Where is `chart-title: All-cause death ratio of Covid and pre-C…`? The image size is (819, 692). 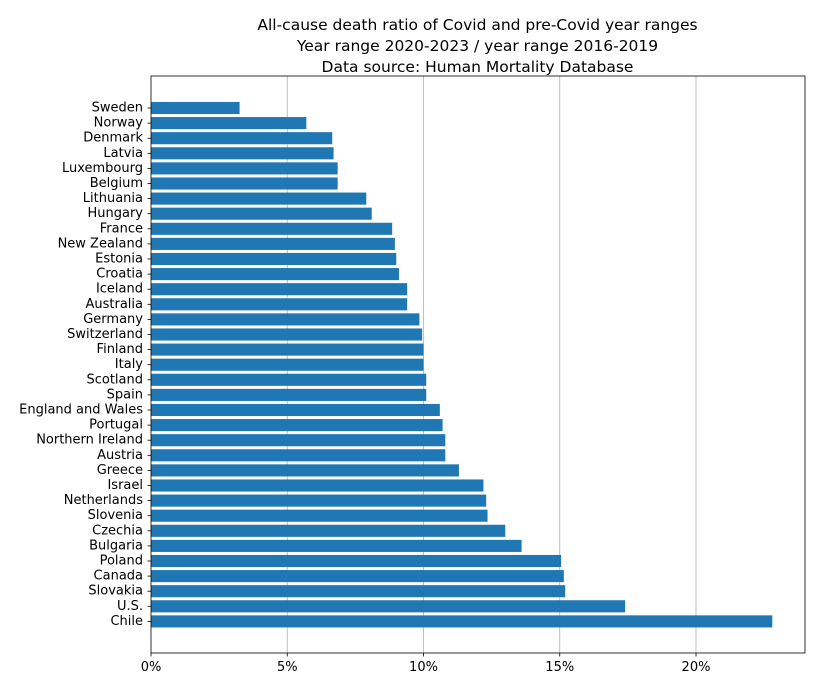 chart-title: All-cause death ratio of Covid and pre-C… is located at coordinates (409, 46).